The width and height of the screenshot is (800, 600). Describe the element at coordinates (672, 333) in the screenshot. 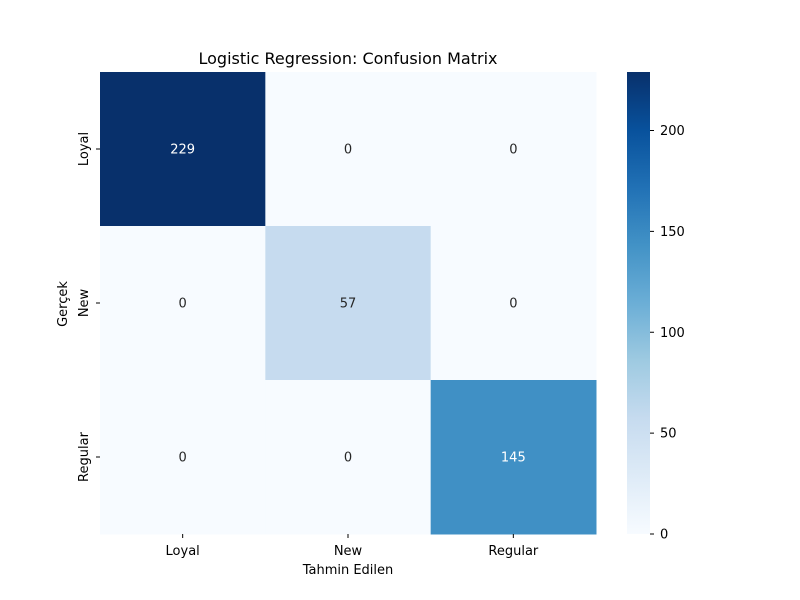

I see `colorbar-tick-label: 100` at that location.